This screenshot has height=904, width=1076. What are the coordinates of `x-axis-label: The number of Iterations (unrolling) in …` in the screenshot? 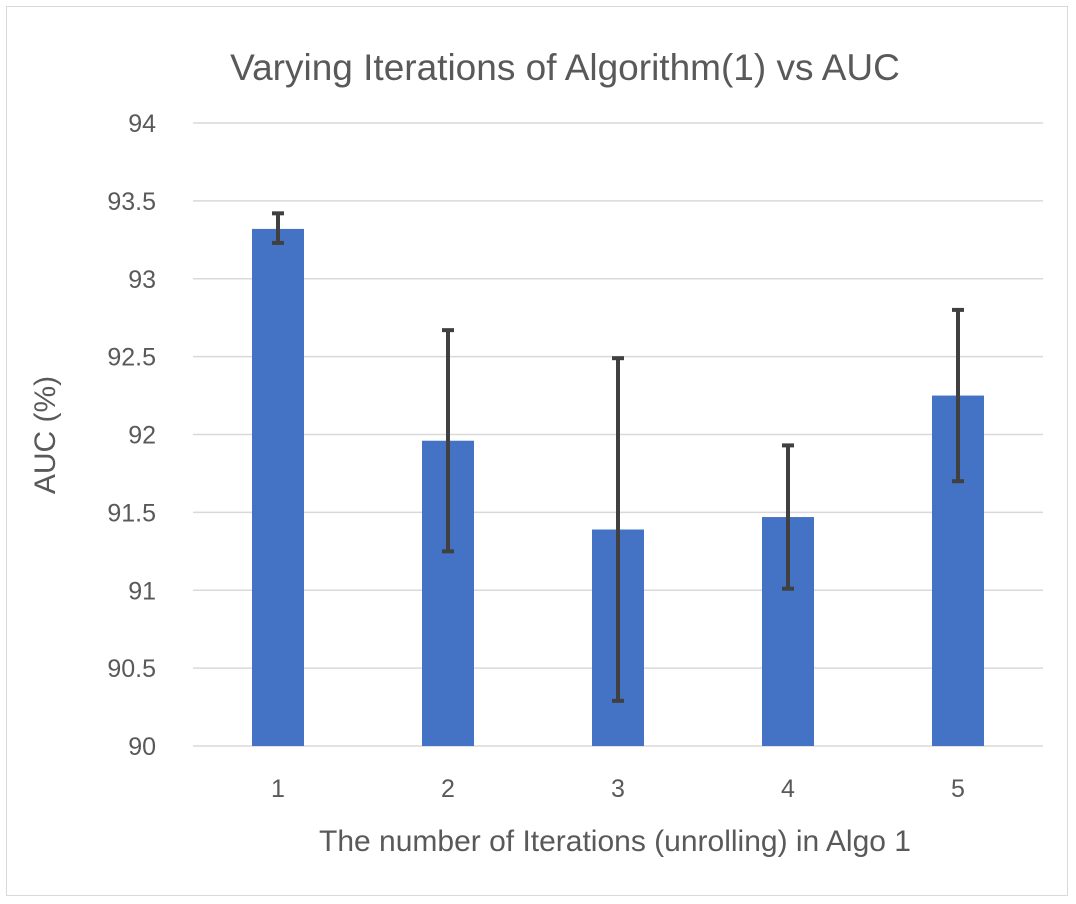 It's located at (615, 841).